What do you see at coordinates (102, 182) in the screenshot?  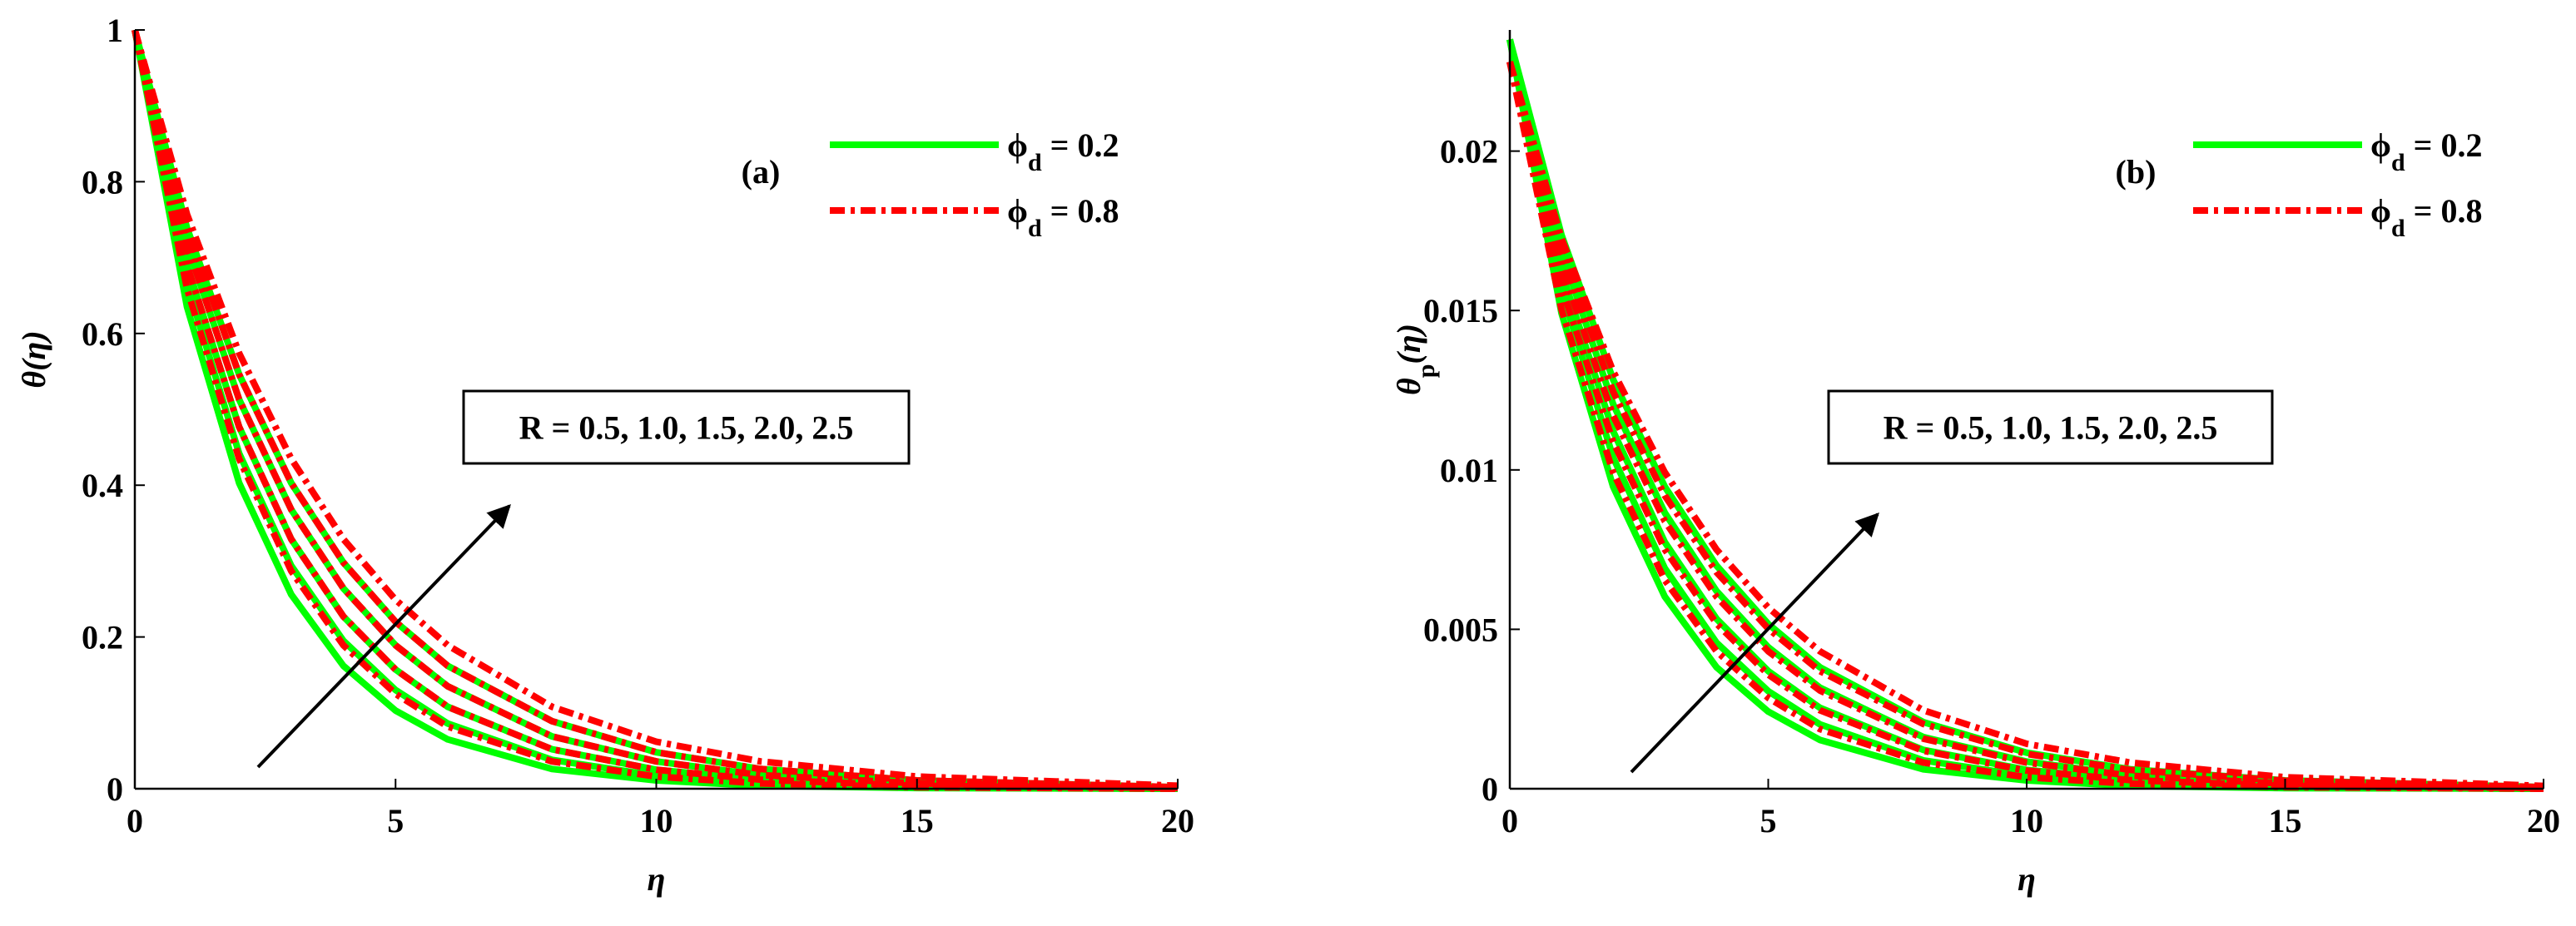 I see `y-tick-label: 0.8` at bounding box center [102, 182].